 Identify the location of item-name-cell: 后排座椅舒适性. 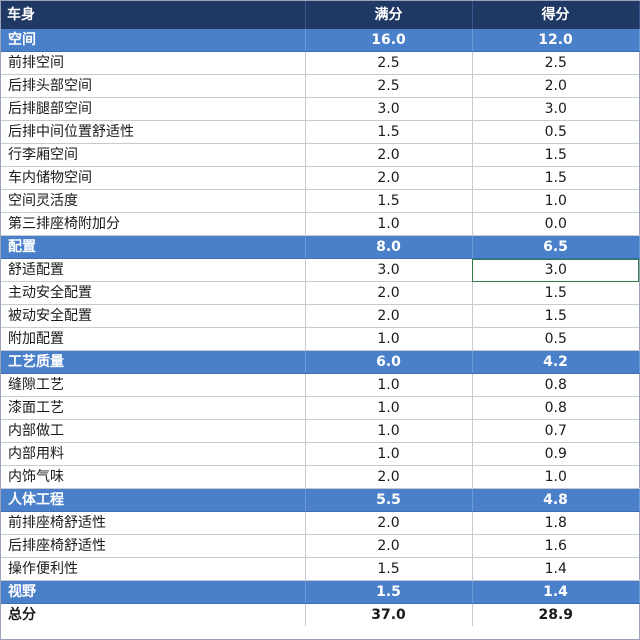
(153, 546).